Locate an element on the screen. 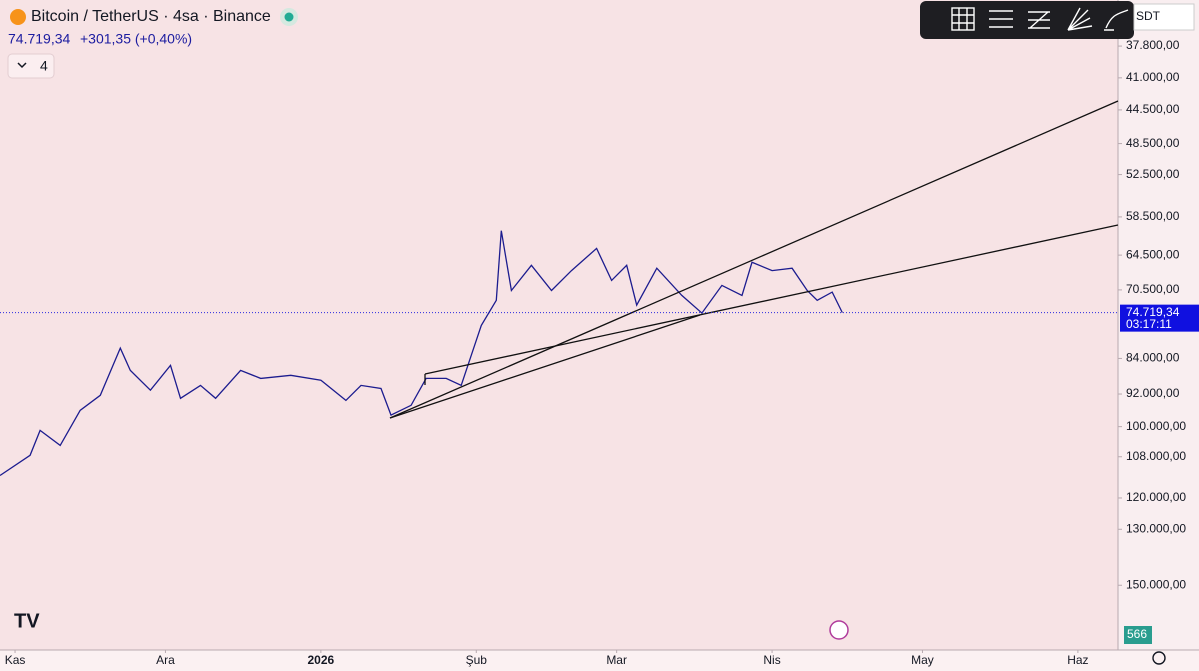 The width and height of the screenshot is (1199, 671). settings-icon is located at coordinates (1159, 658).